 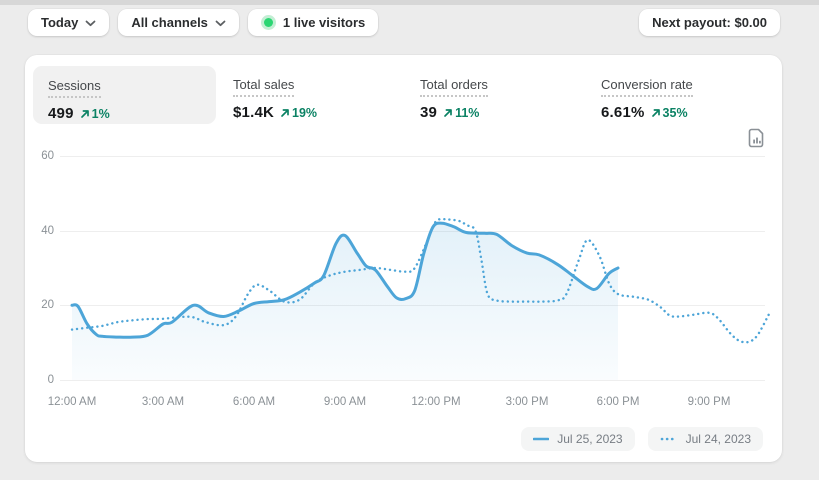 What do you see at coordinates (169, 22) in the screenshot?
I see `channels-label: All channels` at bounding box center [169, 22].